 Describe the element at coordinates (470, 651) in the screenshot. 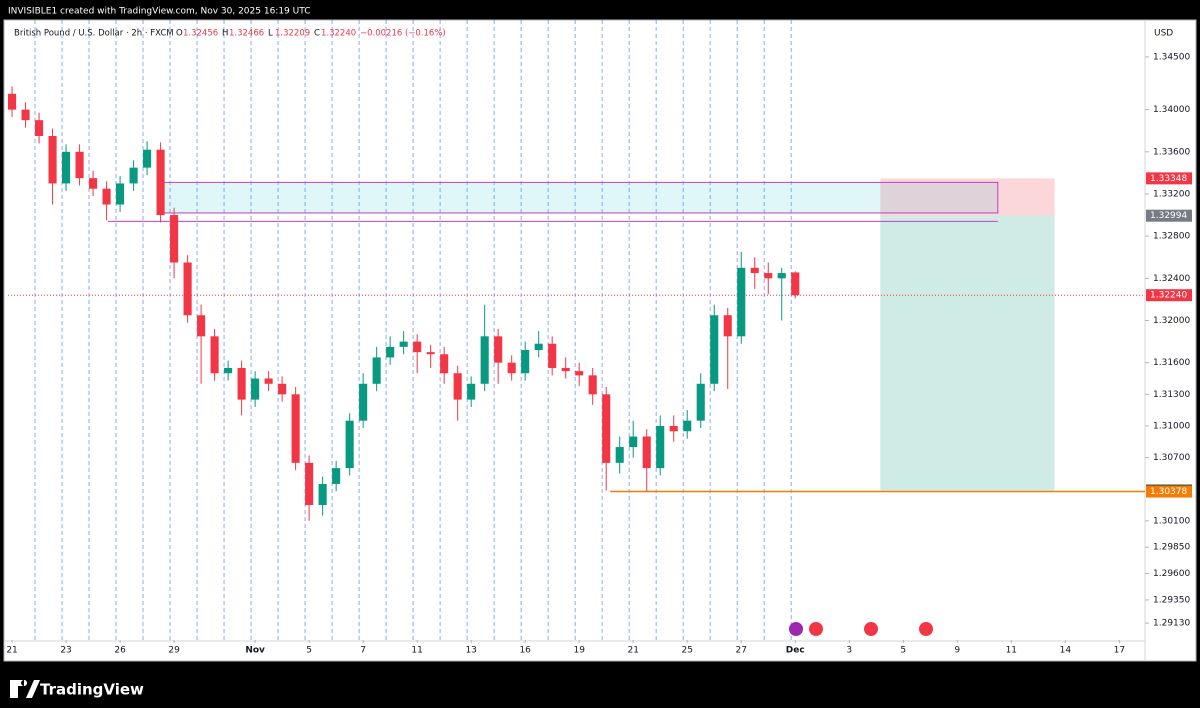

I see `x-tick-label: 13` at that location.